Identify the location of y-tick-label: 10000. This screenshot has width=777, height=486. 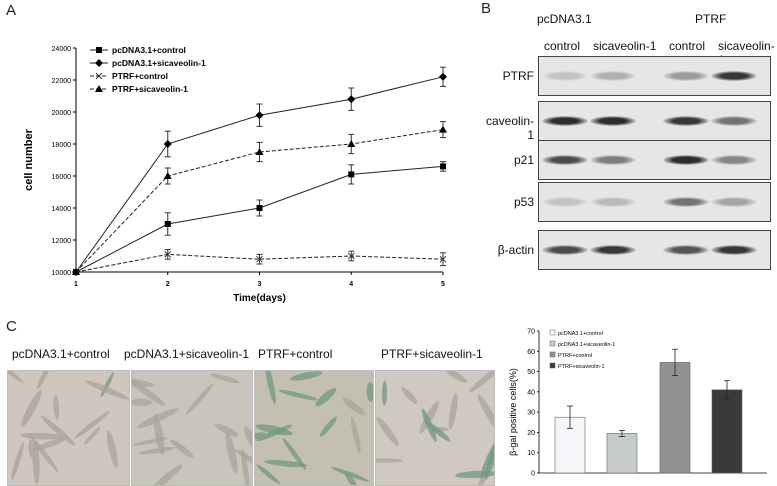
(62, 273).